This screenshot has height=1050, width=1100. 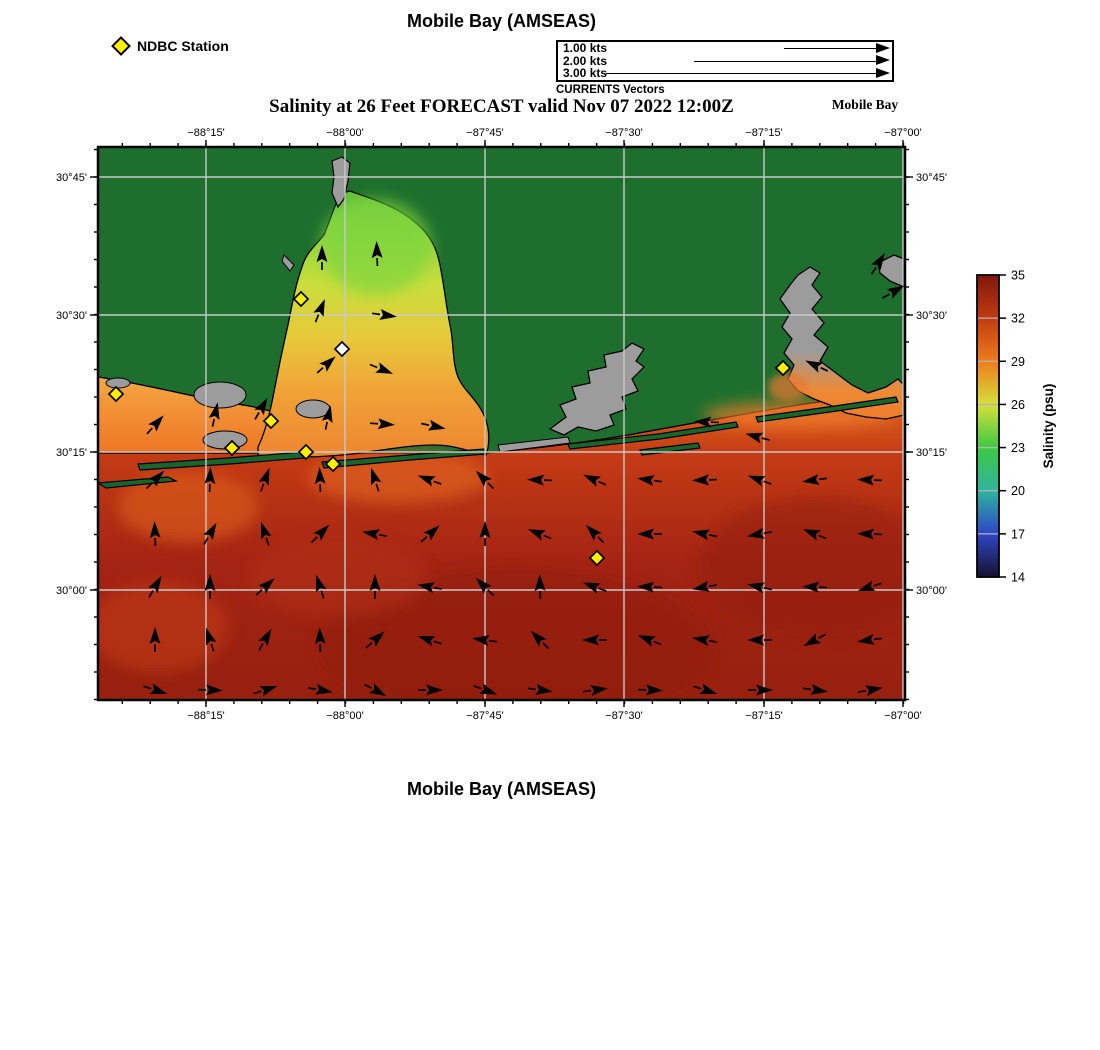 I want to click on colorbar-gradient, so click(x=988, y=426).